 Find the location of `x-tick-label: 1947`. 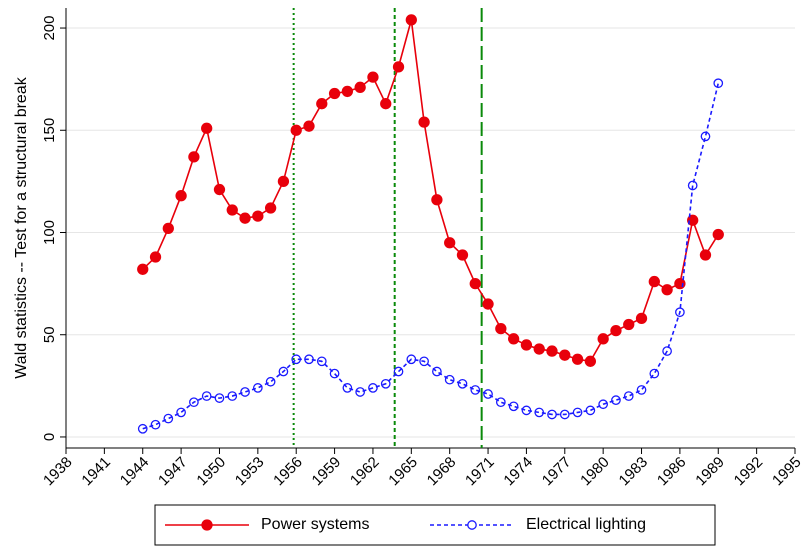

x-tick-label: 1947 is located at coordinates (173, 472).